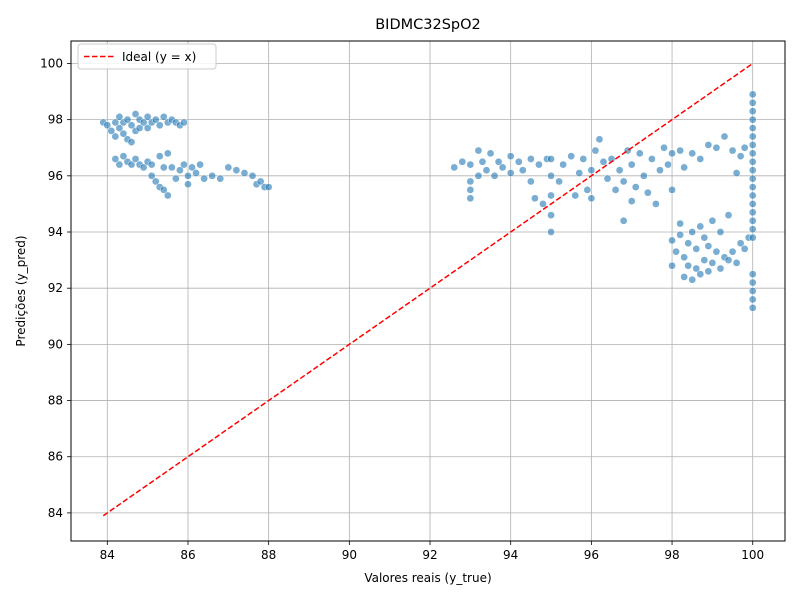  Describe the element at coordinates (671, 555) in the screenshot. I see `x-tick-label: 98` at that location.